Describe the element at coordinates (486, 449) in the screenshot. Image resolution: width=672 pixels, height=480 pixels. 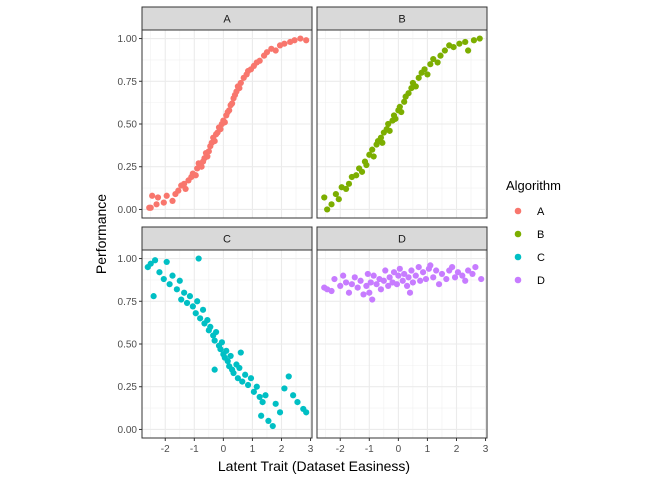
I see `x-tick-label: 3` at that location.